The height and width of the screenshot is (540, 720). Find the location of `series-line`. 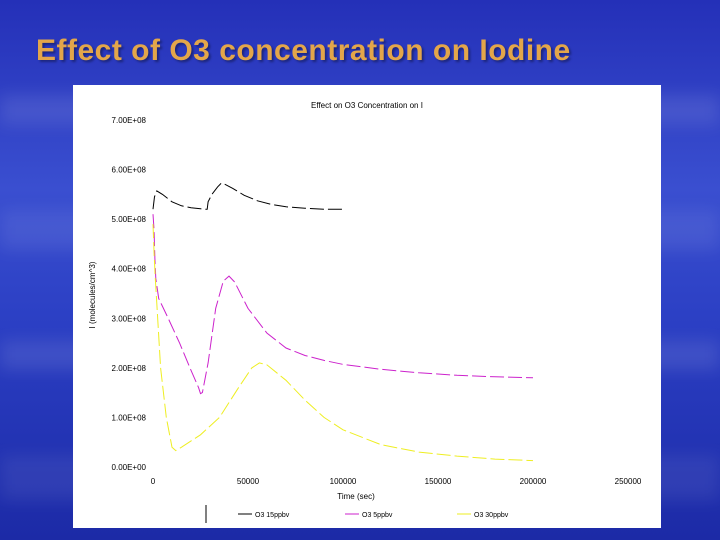

series-line is located at coordinates (247, 196).